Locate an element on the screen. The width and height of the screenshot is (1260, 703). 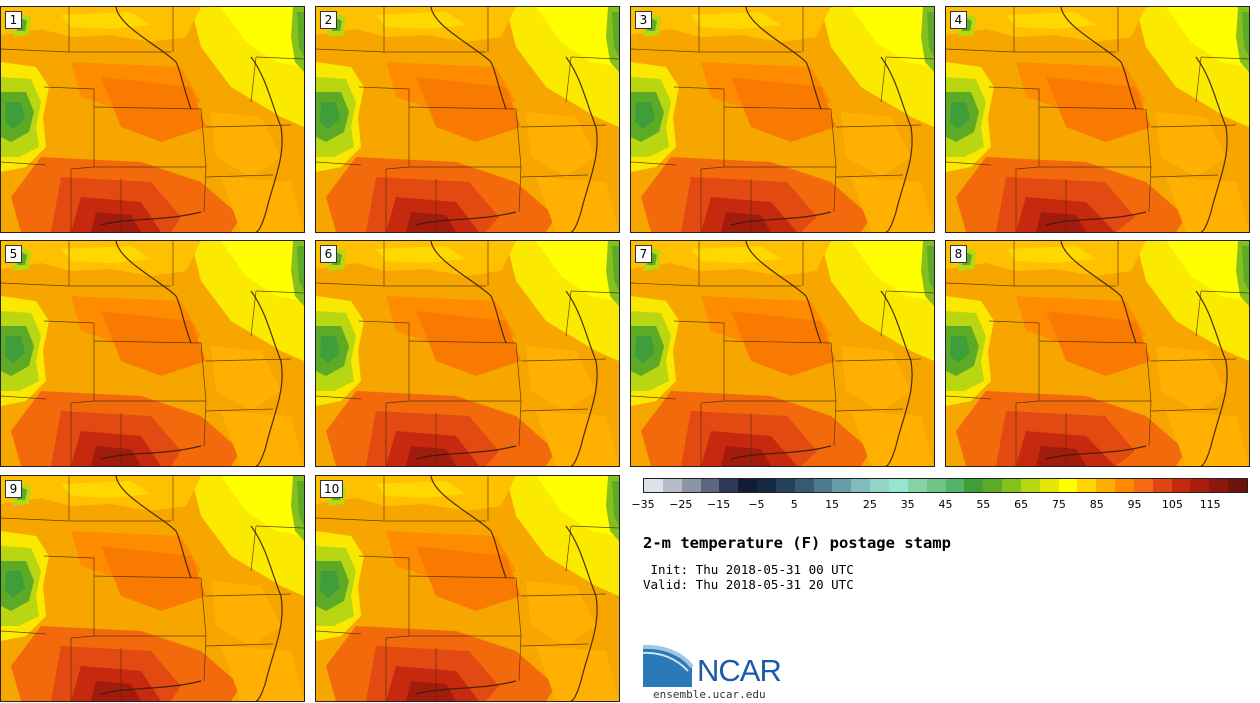
colorbar-tick-label: 115 is located at coordinates (1210, 504).